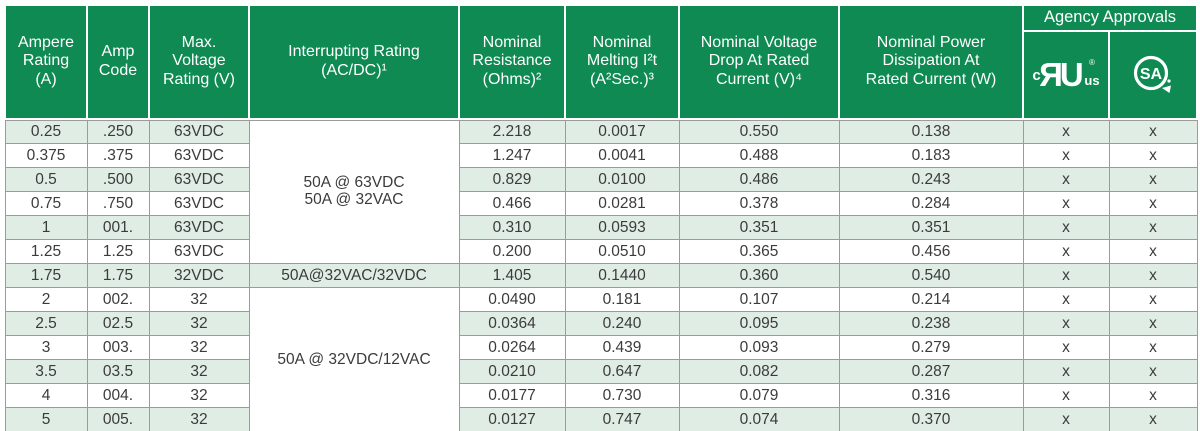 The image size is (1200, 431). I want to click on amp-code-cell: 003., so click(118, 347).